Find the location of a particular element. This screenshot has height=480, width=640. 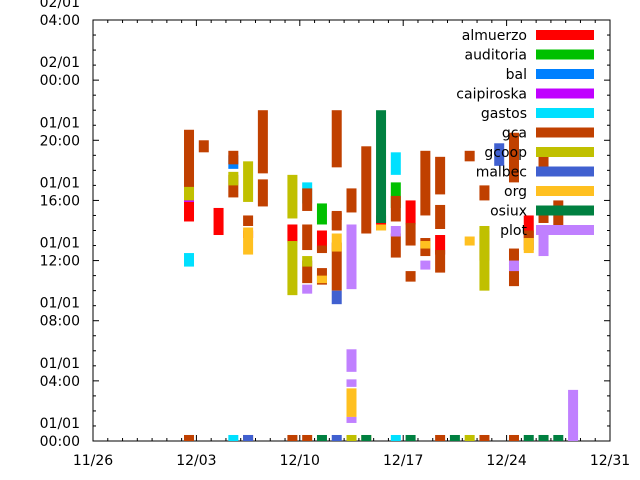

legend-label-plot: plot is located at coordinates (513, 231).